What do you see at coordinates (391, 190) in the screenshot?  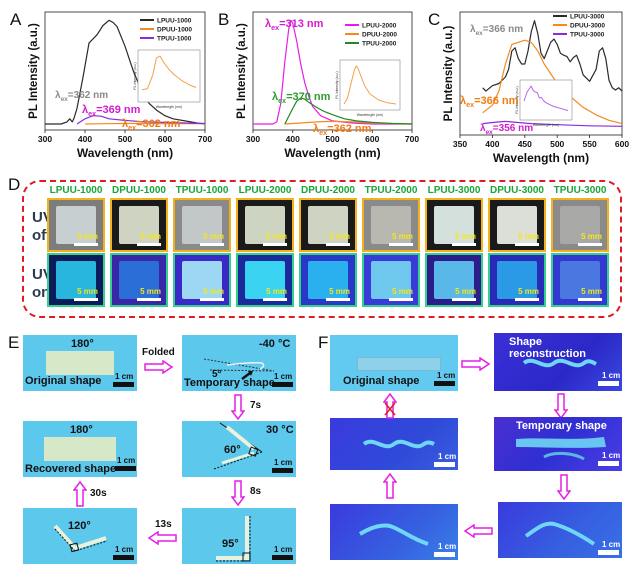 I see `sample-label: TPUU-2000` at bounding box center [391, 190].